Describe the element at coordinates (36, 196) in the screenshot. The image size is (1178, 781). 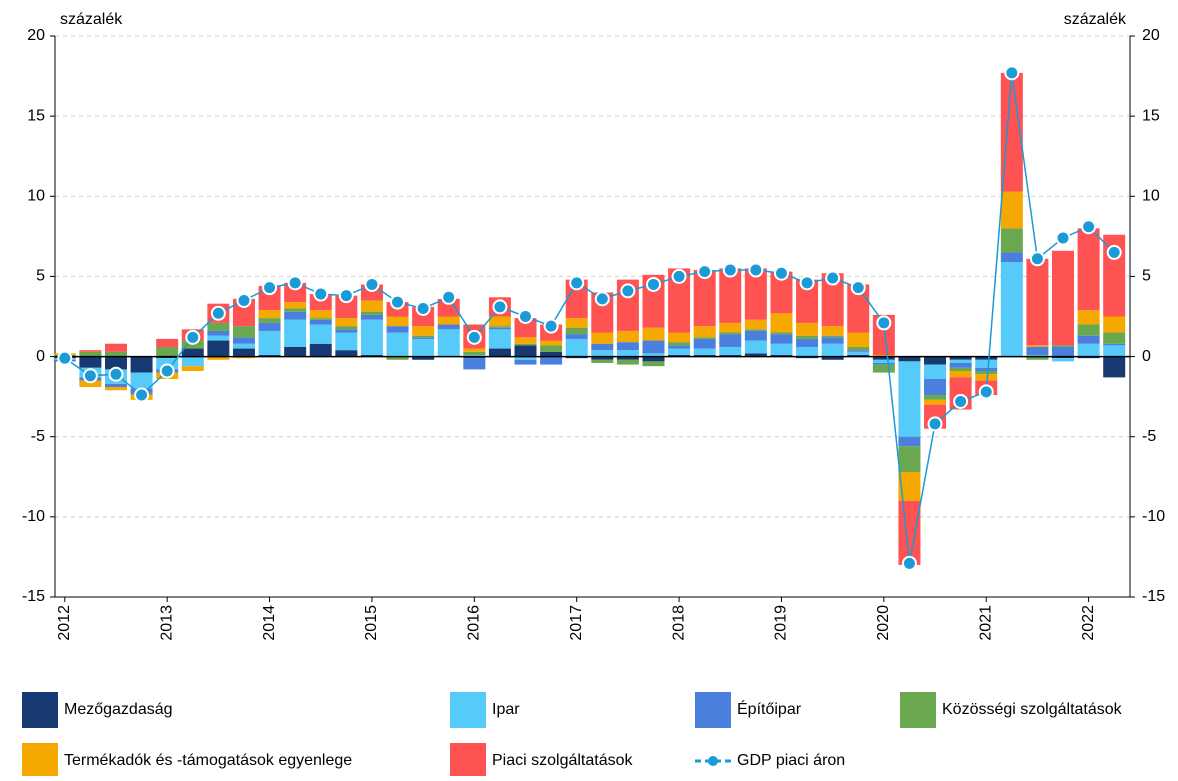
I see `y-tick-label: 10` at that location.